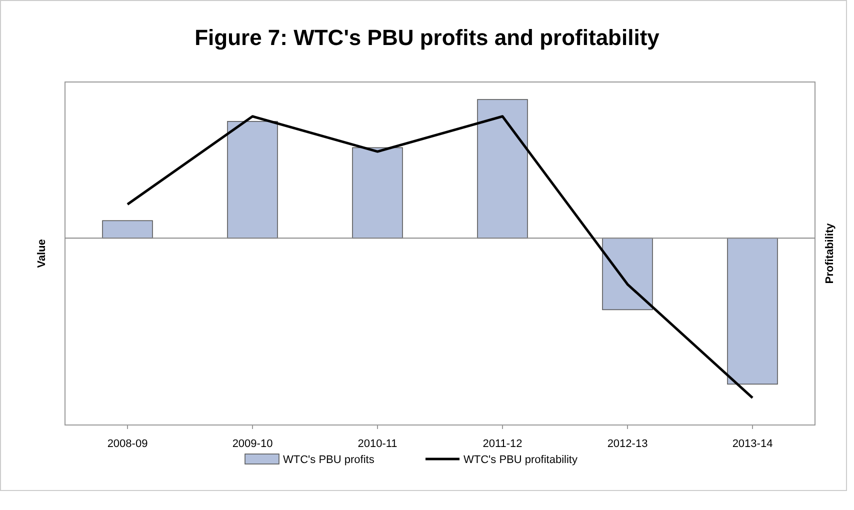  Describe the element at coordinates (830, 253) in the screenshot. I see `y2-axis-title: Profitability` at that location.